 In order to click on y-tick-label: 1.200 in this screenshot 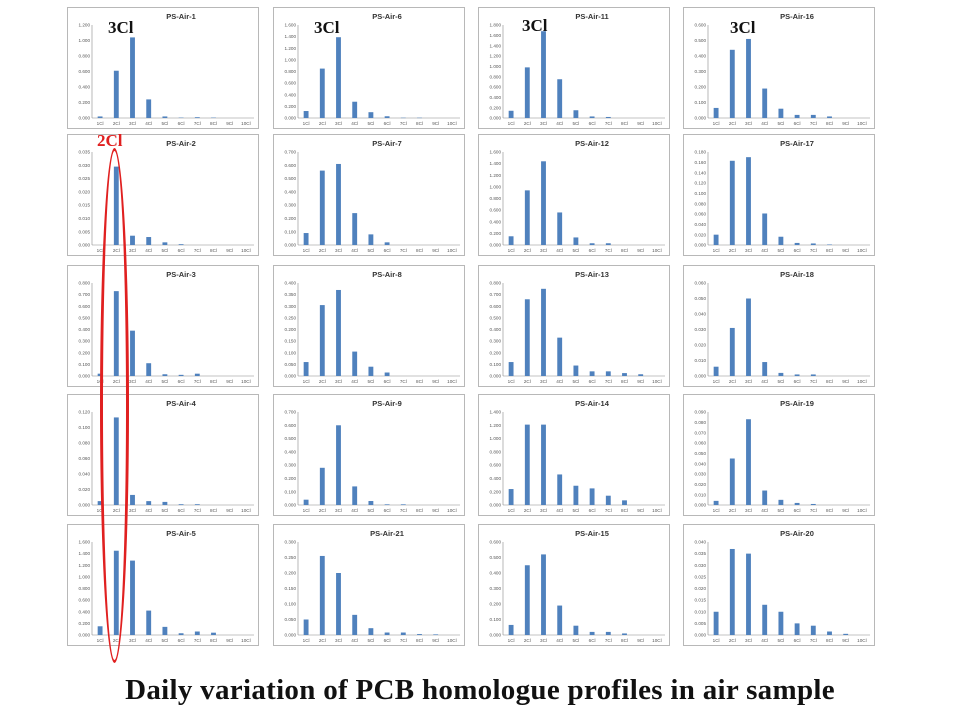, I will do `click(496, 425)`.